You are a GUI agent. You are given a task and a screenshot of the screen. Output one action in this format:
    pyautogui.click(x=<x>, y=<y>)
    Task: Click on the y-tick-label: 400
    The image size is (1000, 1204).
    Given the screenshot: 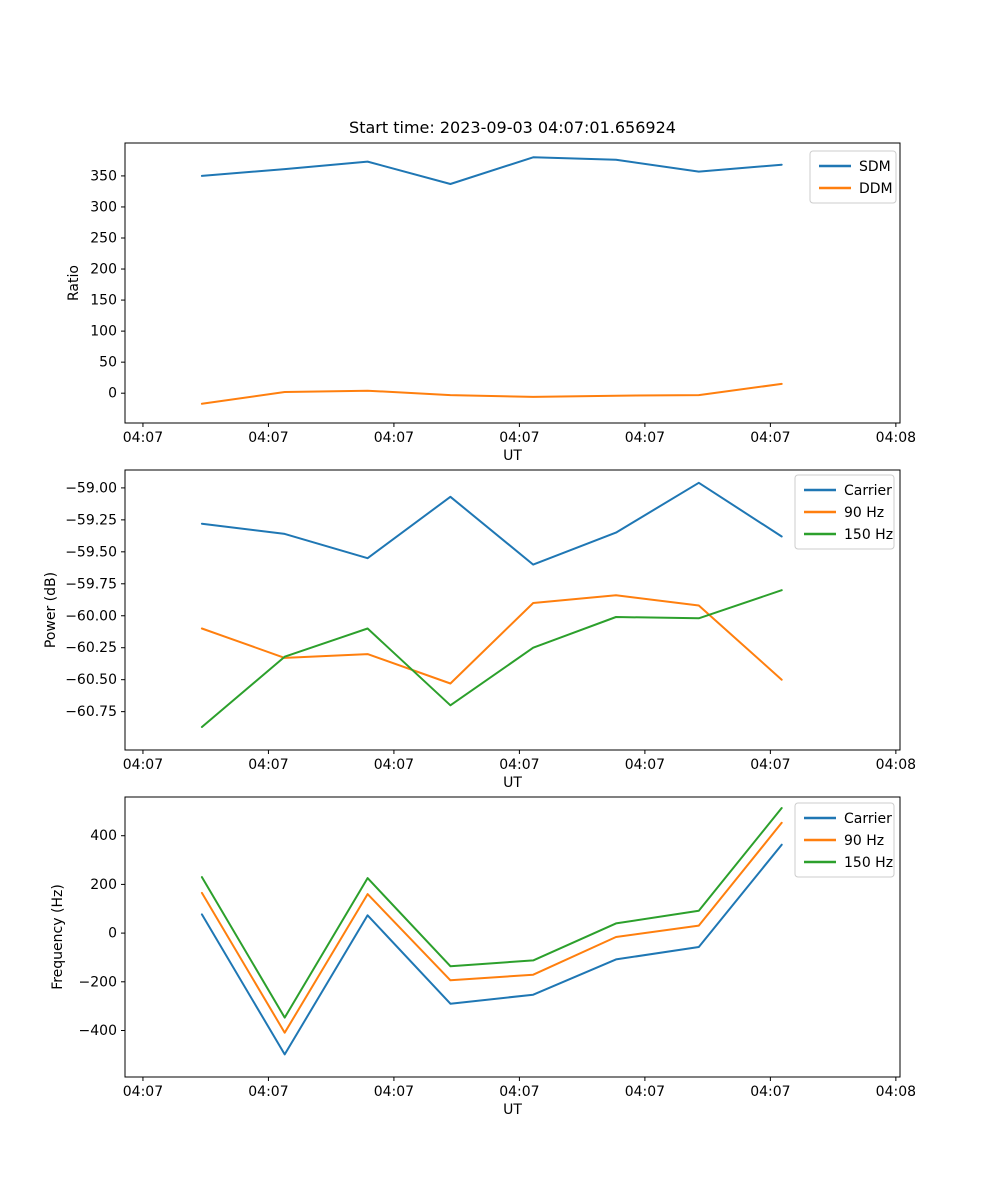 What is the action you would take?
    pyautogui.click(x=103, y=836)
    